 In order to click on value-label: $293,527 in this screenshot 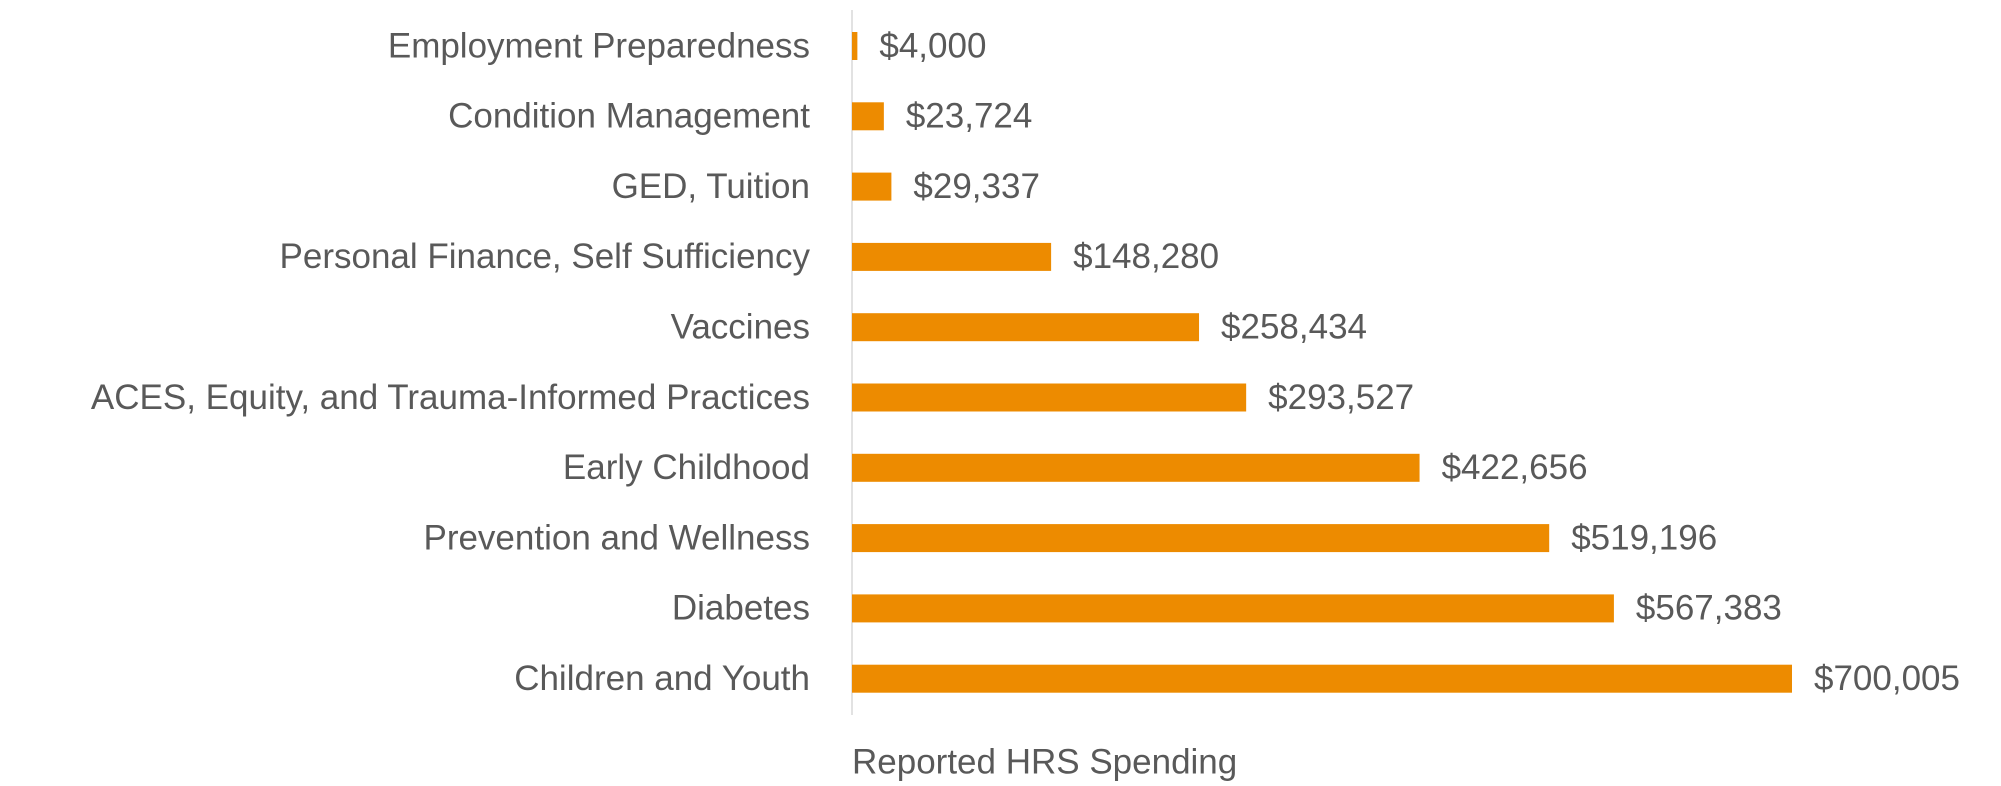, I will do `click(1341, 397)`.